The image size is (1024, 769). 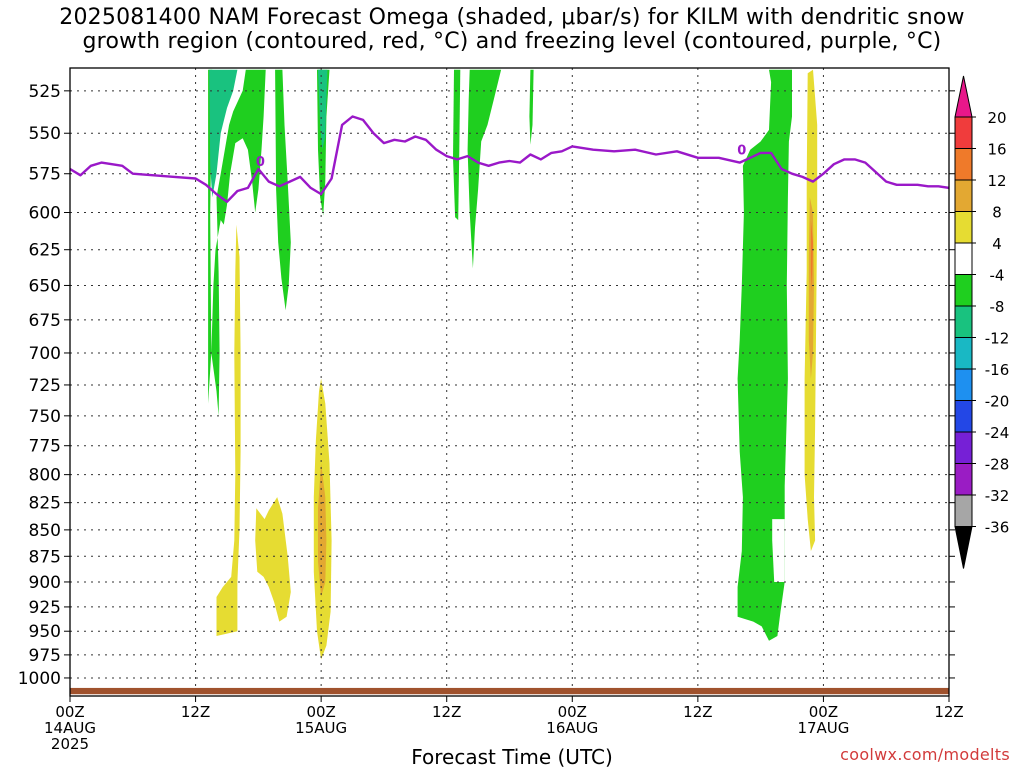 What do you see at coordinates (512, 757) in the screenshot?
I see `x-axis-label: Forecast Time (UTC)` at bounding box center [512, 757].